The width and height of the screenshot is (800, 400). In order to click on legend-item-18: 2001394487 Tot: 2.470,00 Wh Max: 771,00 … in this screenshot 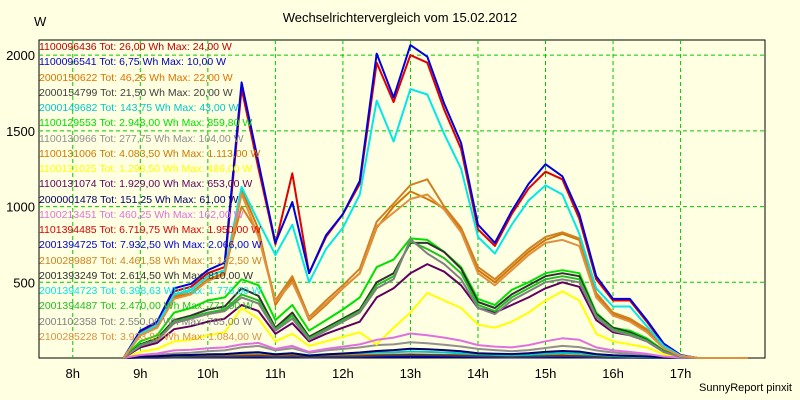, I will do `click(146, 306)`.